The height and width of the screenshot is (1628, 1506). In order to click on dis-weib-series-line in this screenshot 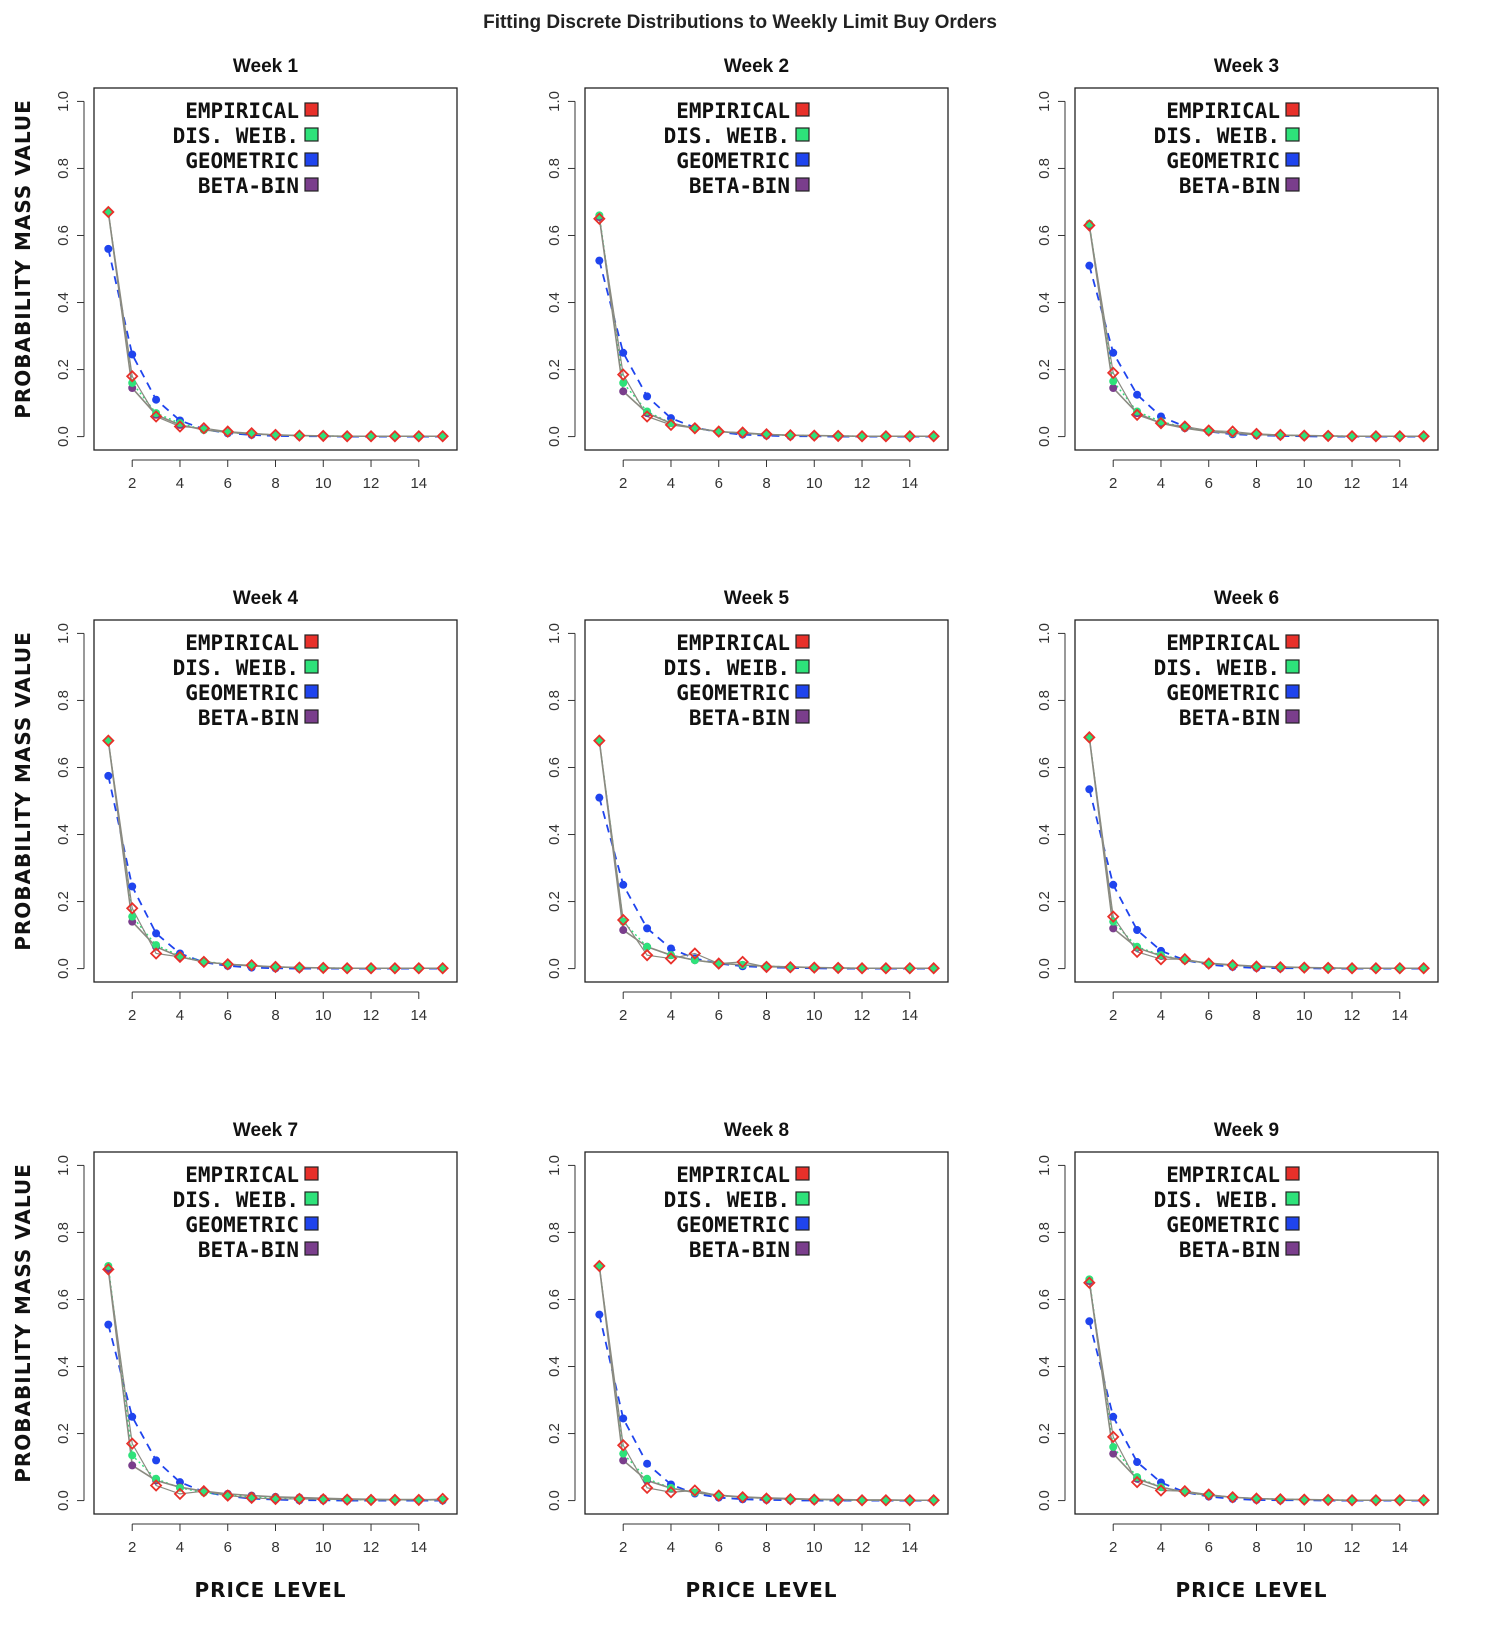, I will do `click(766, 854)`.